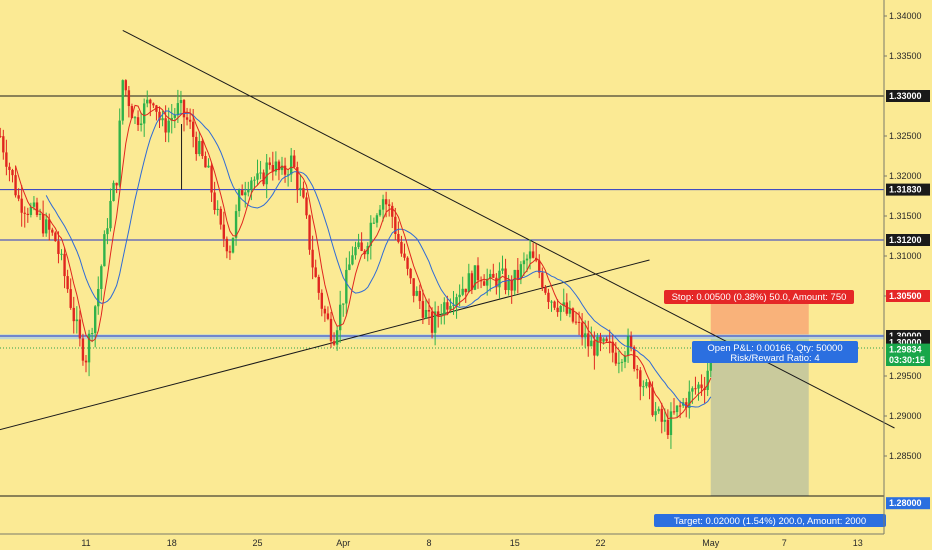 The height and width of the screenshot is (550, 932). Describe the element at coordinates (257, 543) in the screenshot. I see `x-tick-label: 25` at that location.